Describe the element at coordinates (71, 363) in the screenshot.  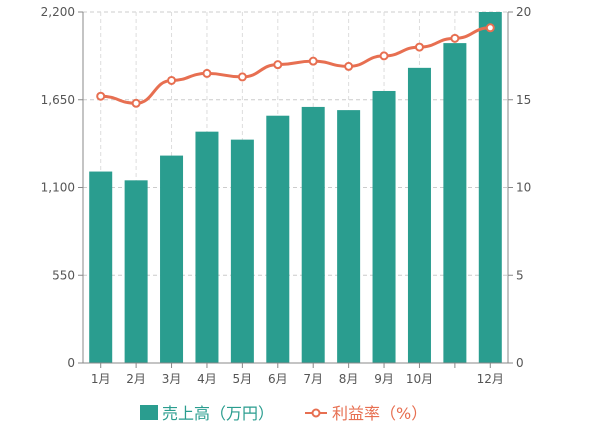
I see `left-tick-label: 0` at that location.